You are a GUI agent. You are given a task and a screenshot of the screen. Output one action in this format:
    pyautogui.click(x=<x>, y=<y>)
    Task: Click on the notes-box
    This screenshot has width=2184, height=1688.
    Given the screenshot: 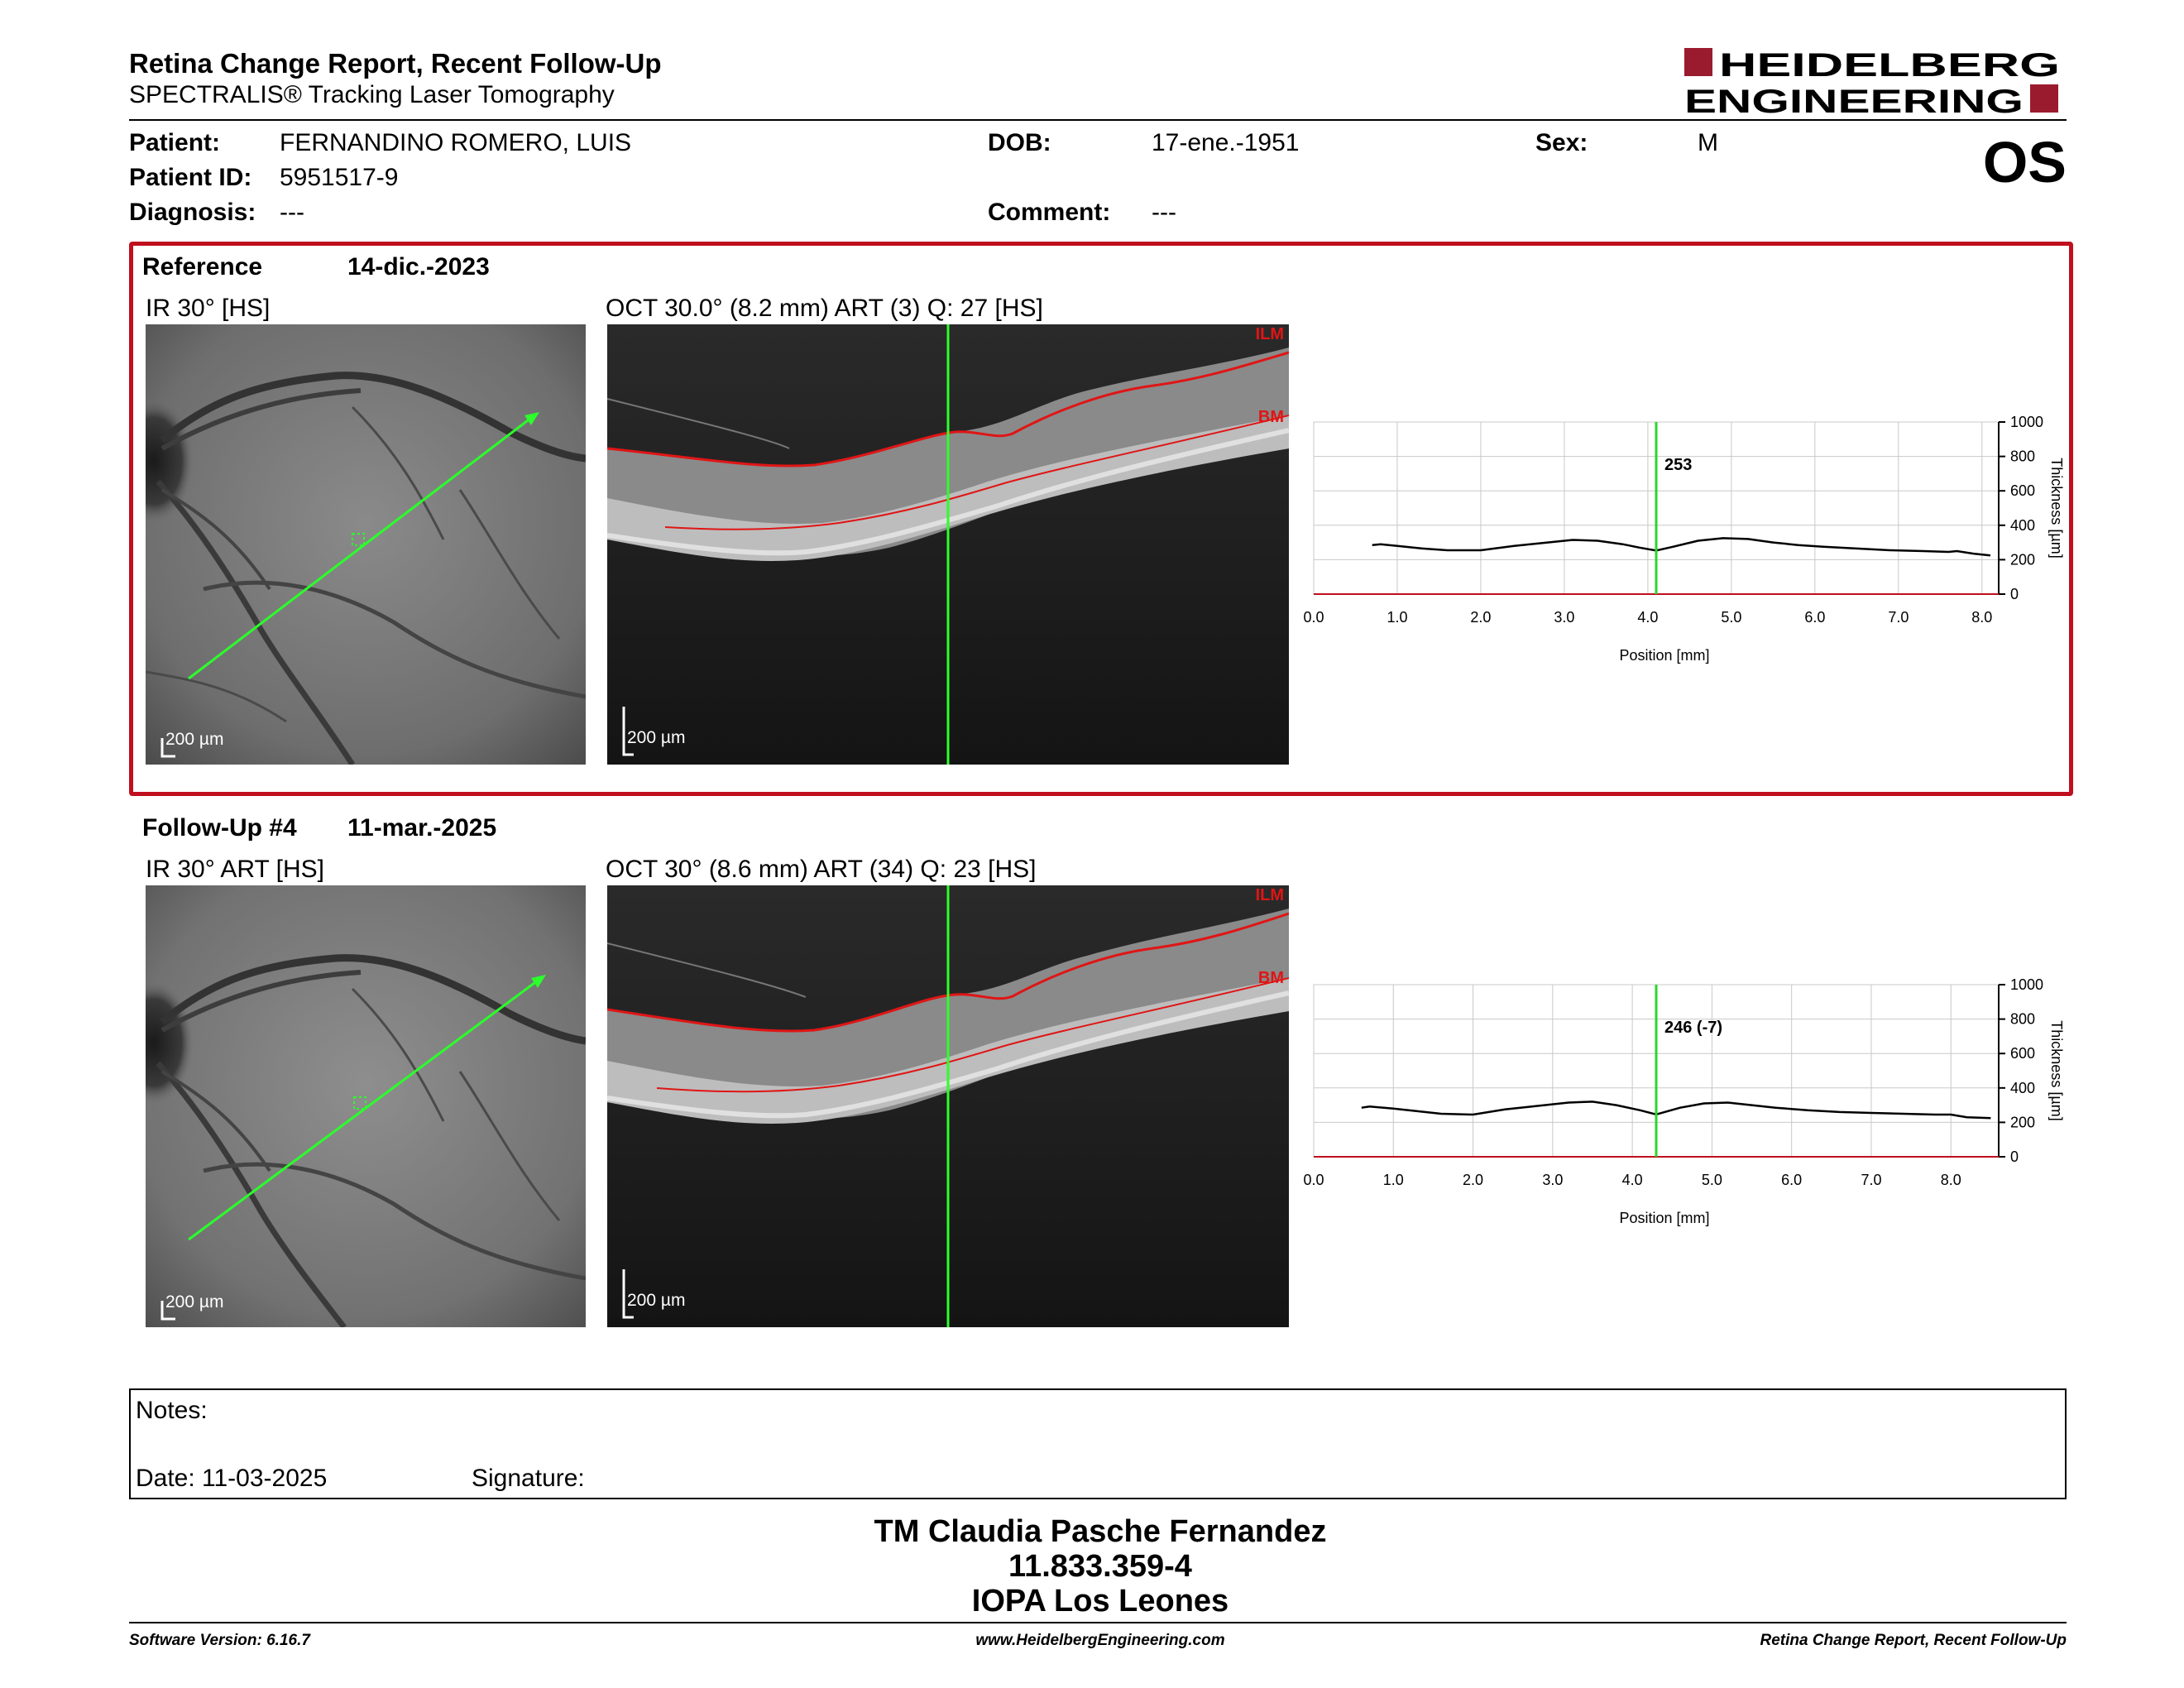 What is the action you would take?
    pyautogui.click(x=1098, y=1443)
    